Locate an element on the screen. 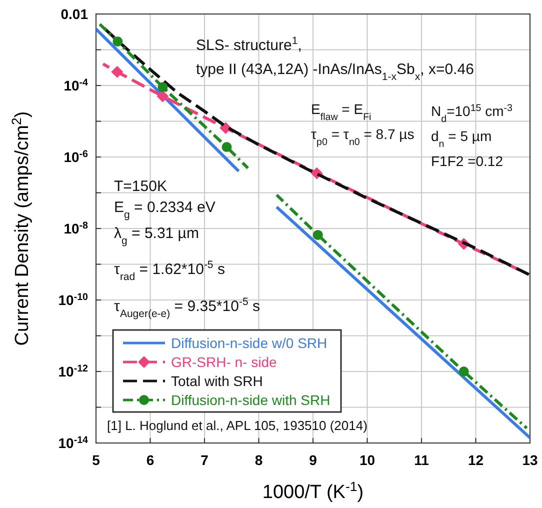 The image size is (542, 508). annotation: E$_{flaw}$ = E$_{Fi}$ is located at coordinates (341, 111).